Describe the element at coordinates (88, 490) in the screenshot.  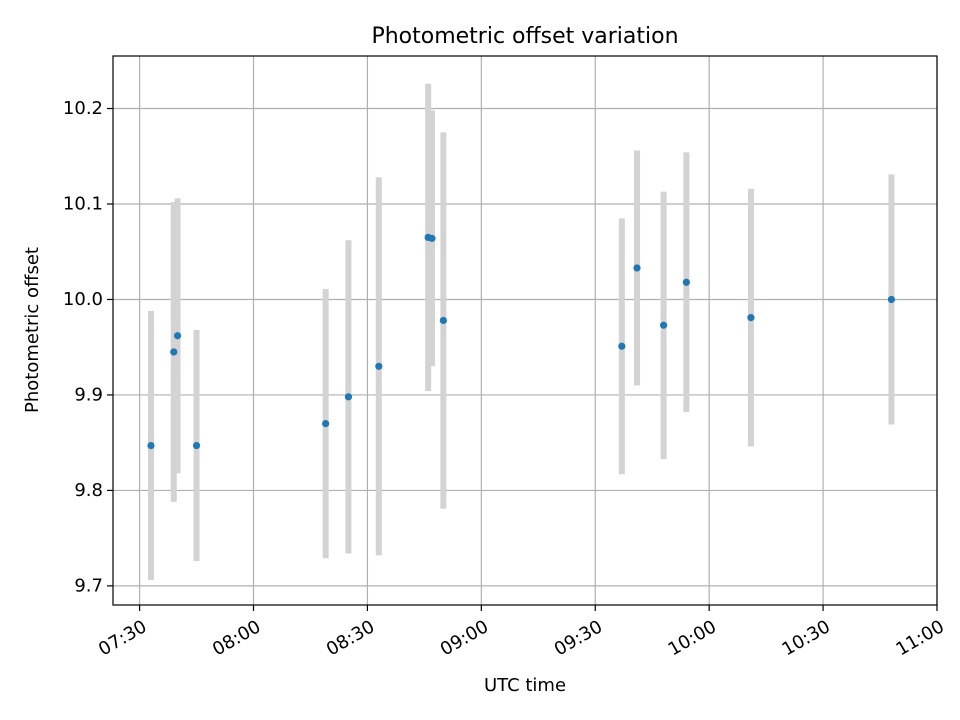
I see `y-tick-label: 9.8` at that location.